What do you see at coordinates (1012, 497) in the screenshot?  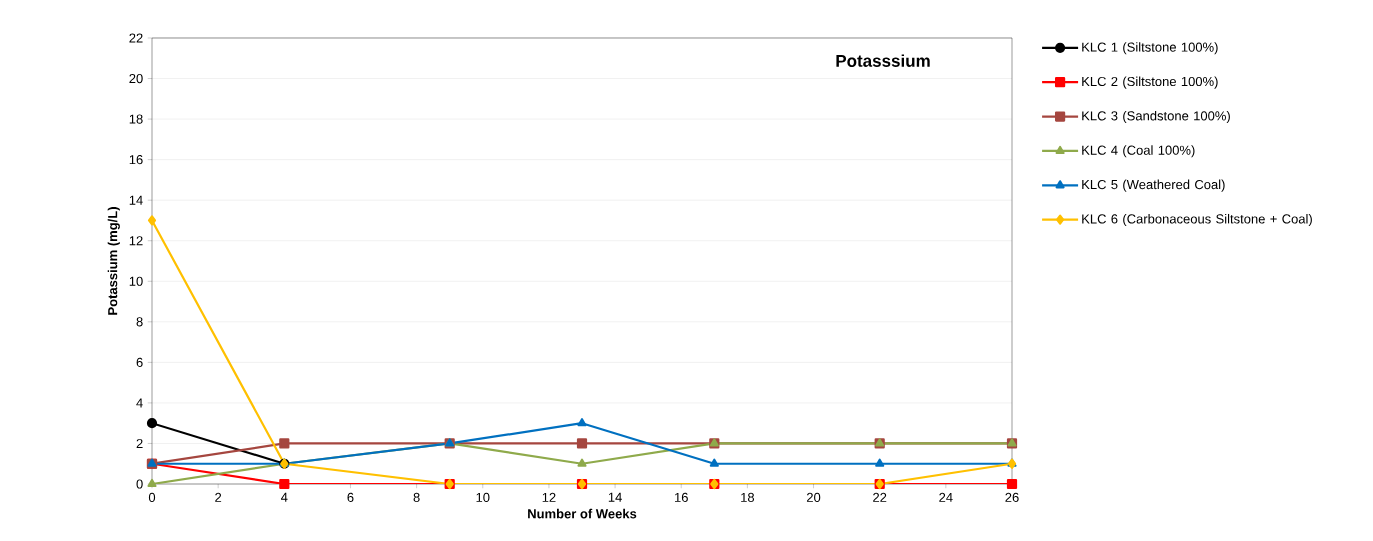 I see `x-tick-label: 26` at bounding box center [1012, 497].